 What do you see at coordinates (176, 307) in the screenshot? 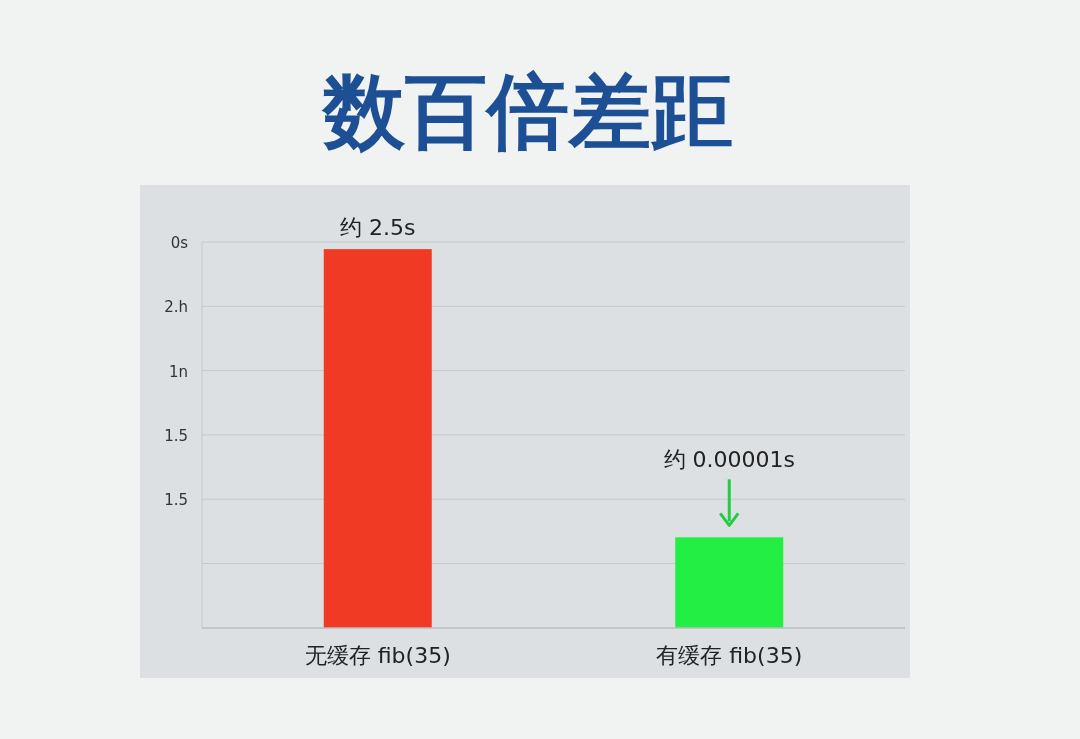
I see `text: 2.h` at bounding box center [176, 307].